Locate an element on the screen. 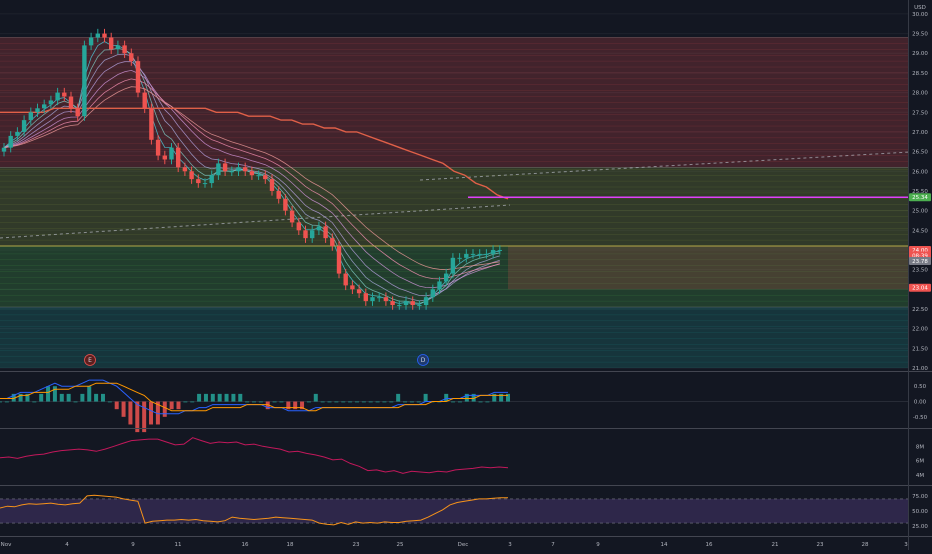 The image size is (932, 554). rsi-tick-label: 50.00 is located at coordinates (920, 512).